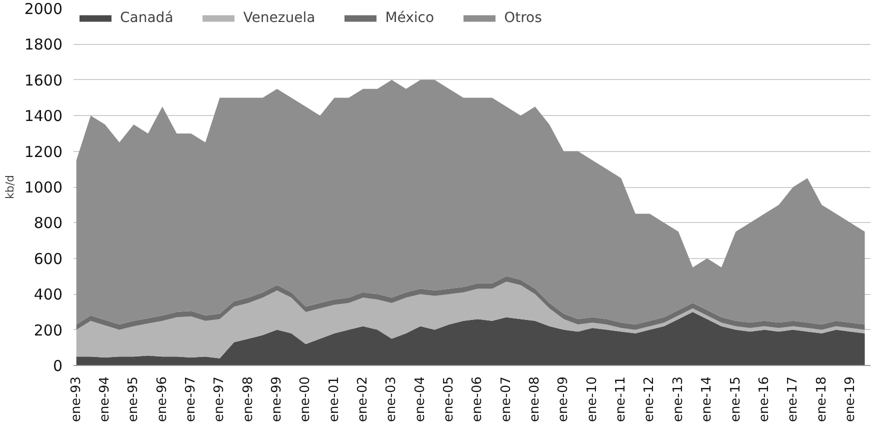  I want to click on x-tick-label: ene-00, so click(306, 399).